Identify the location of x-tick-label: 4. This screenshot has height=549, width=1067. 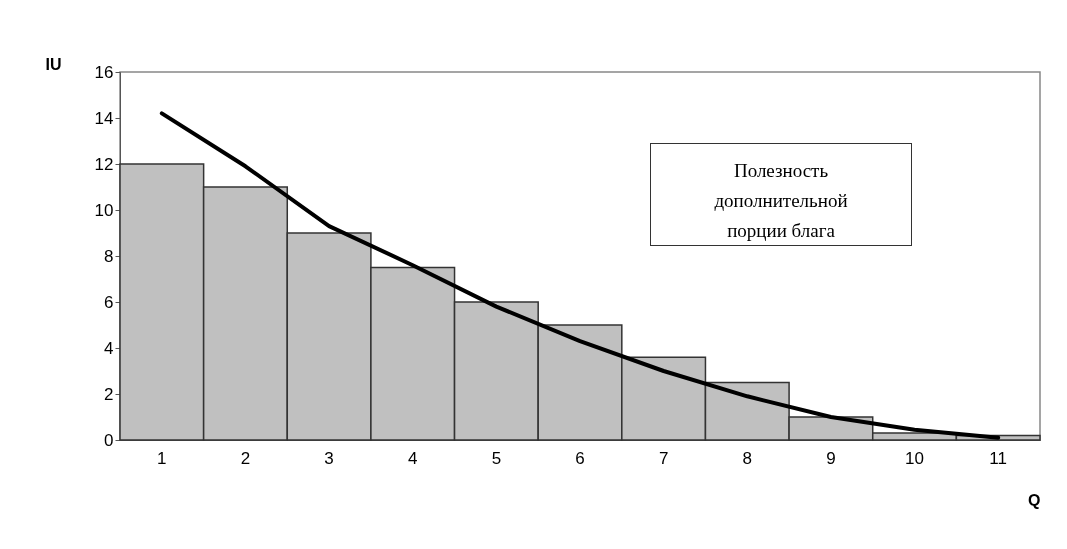
(412, 458).